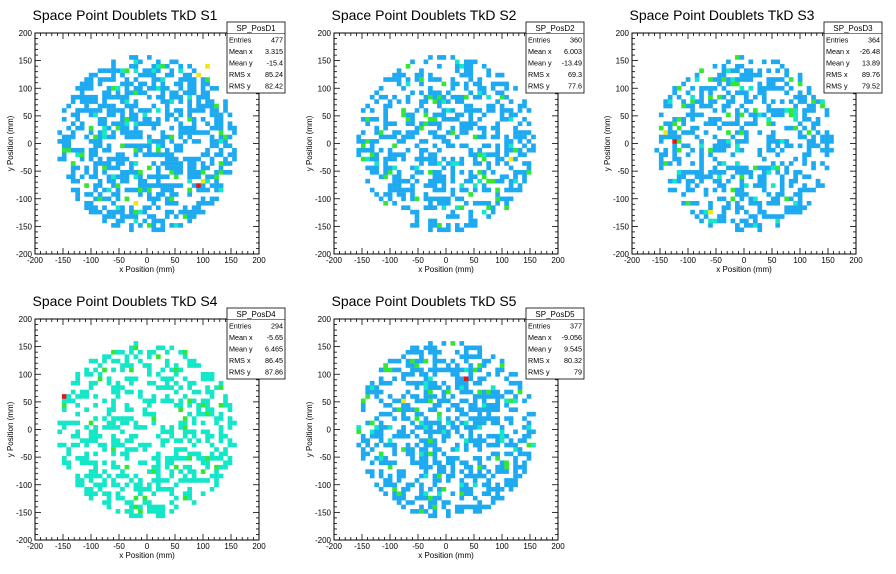  I want to click on x-tick-label: 200, so click(259, 546).